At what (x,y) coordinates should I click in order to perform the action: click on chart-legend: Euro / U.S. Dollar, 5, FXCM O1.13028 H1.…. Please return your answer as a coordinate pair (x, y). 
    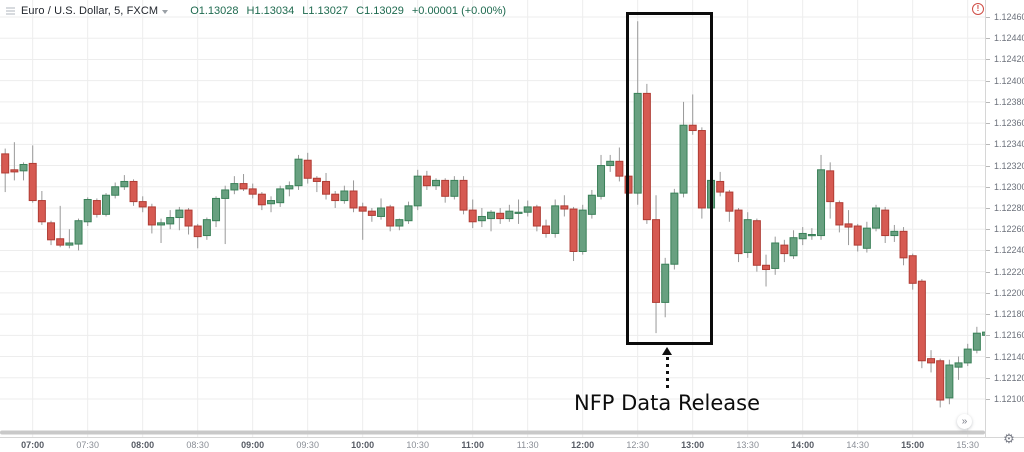
    Looking at the image, I should click on (256, 11).